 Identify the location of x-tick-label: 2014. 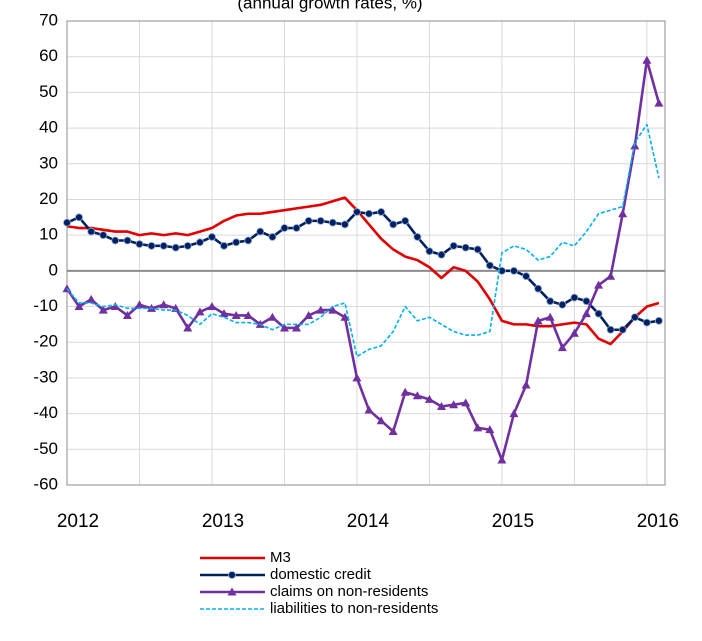
(368, 521).